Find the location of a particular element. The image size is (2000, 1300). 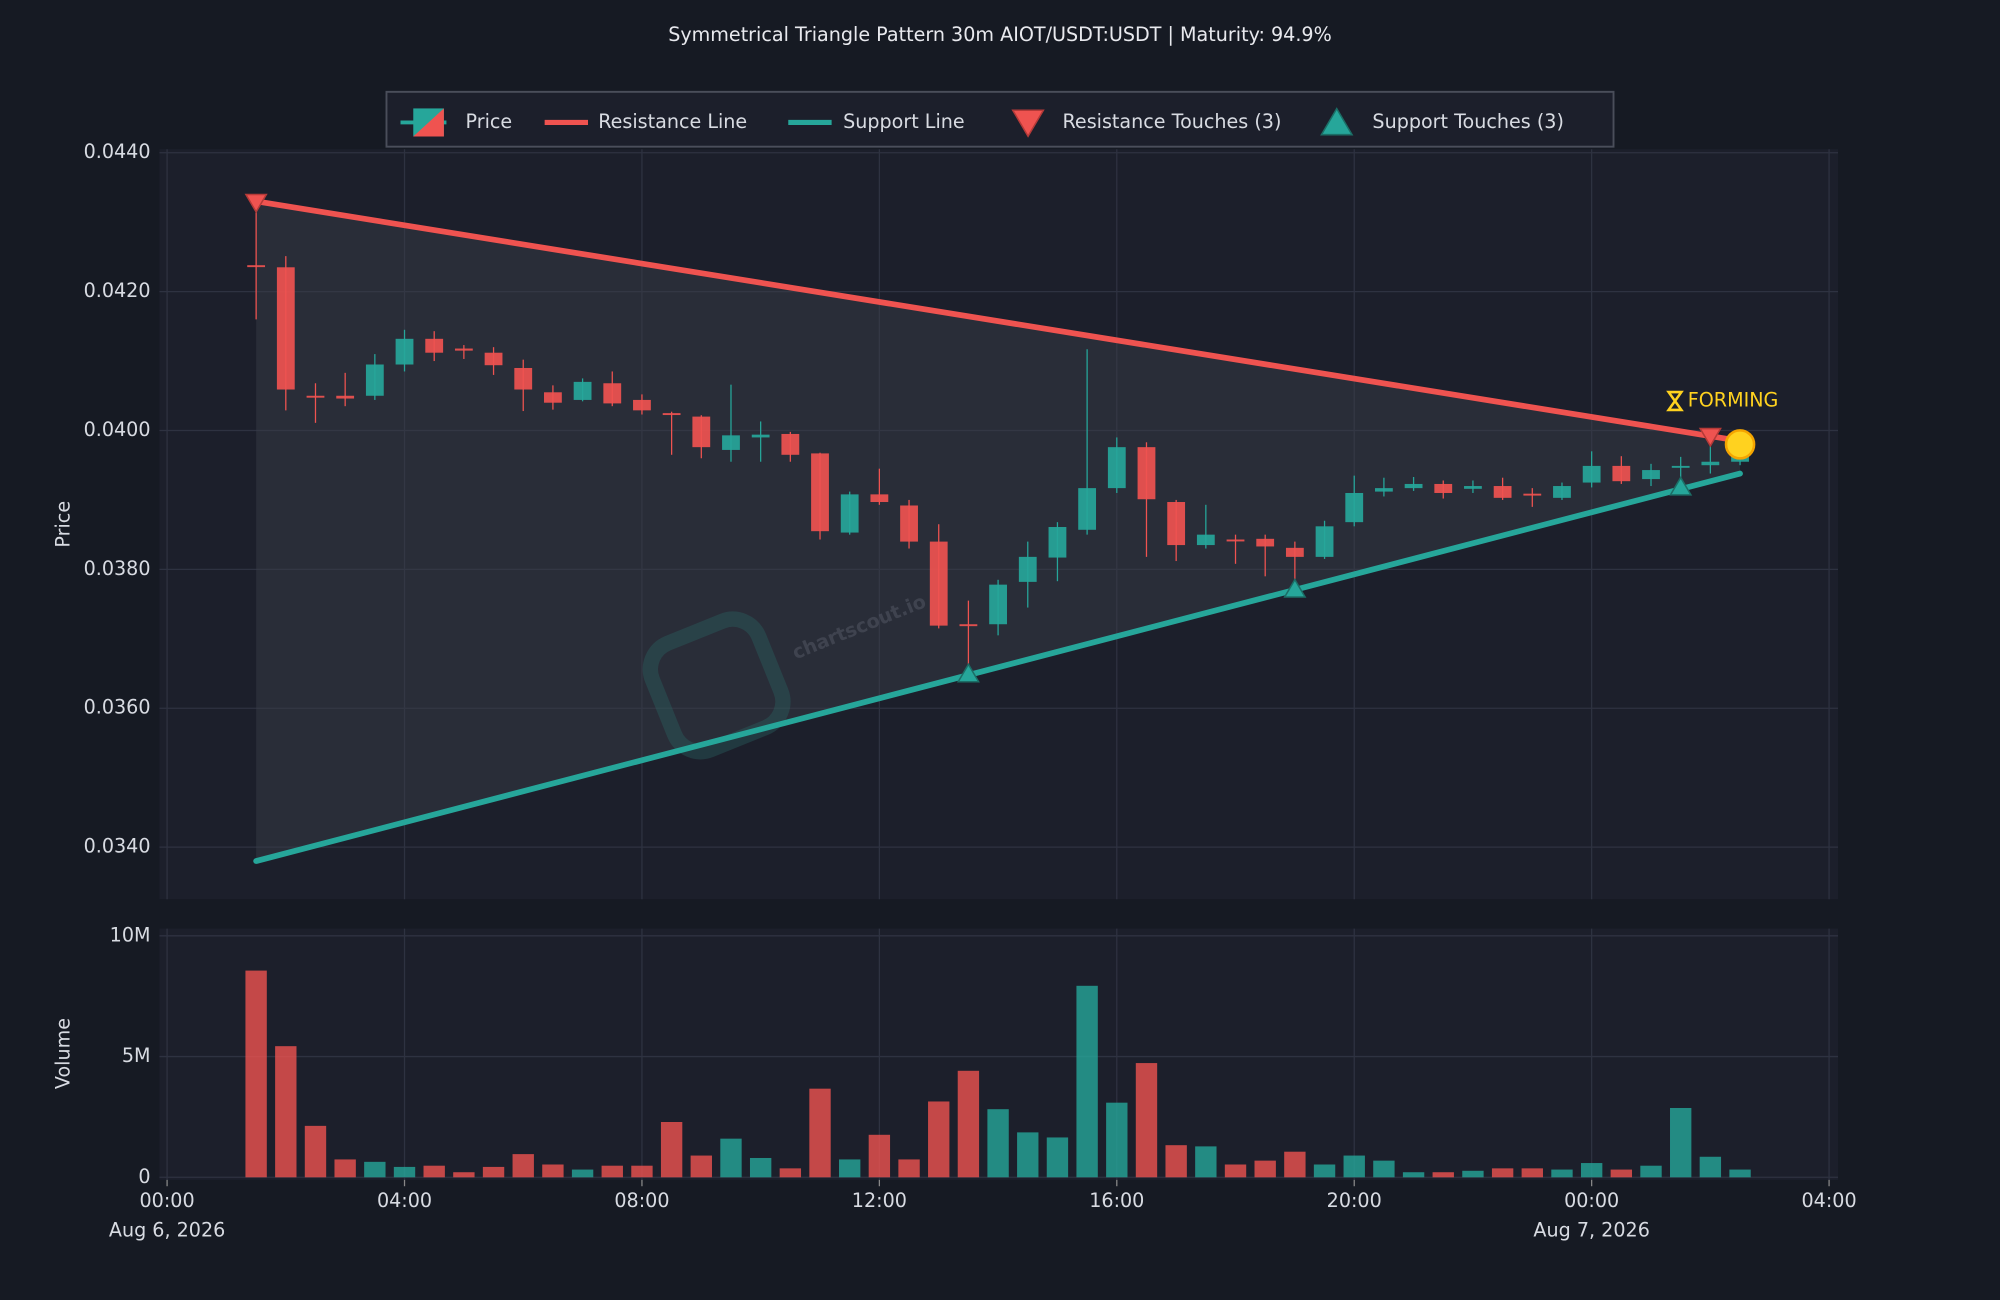

y-tick-label: 0.0380 is located at coordinates (117, 568).